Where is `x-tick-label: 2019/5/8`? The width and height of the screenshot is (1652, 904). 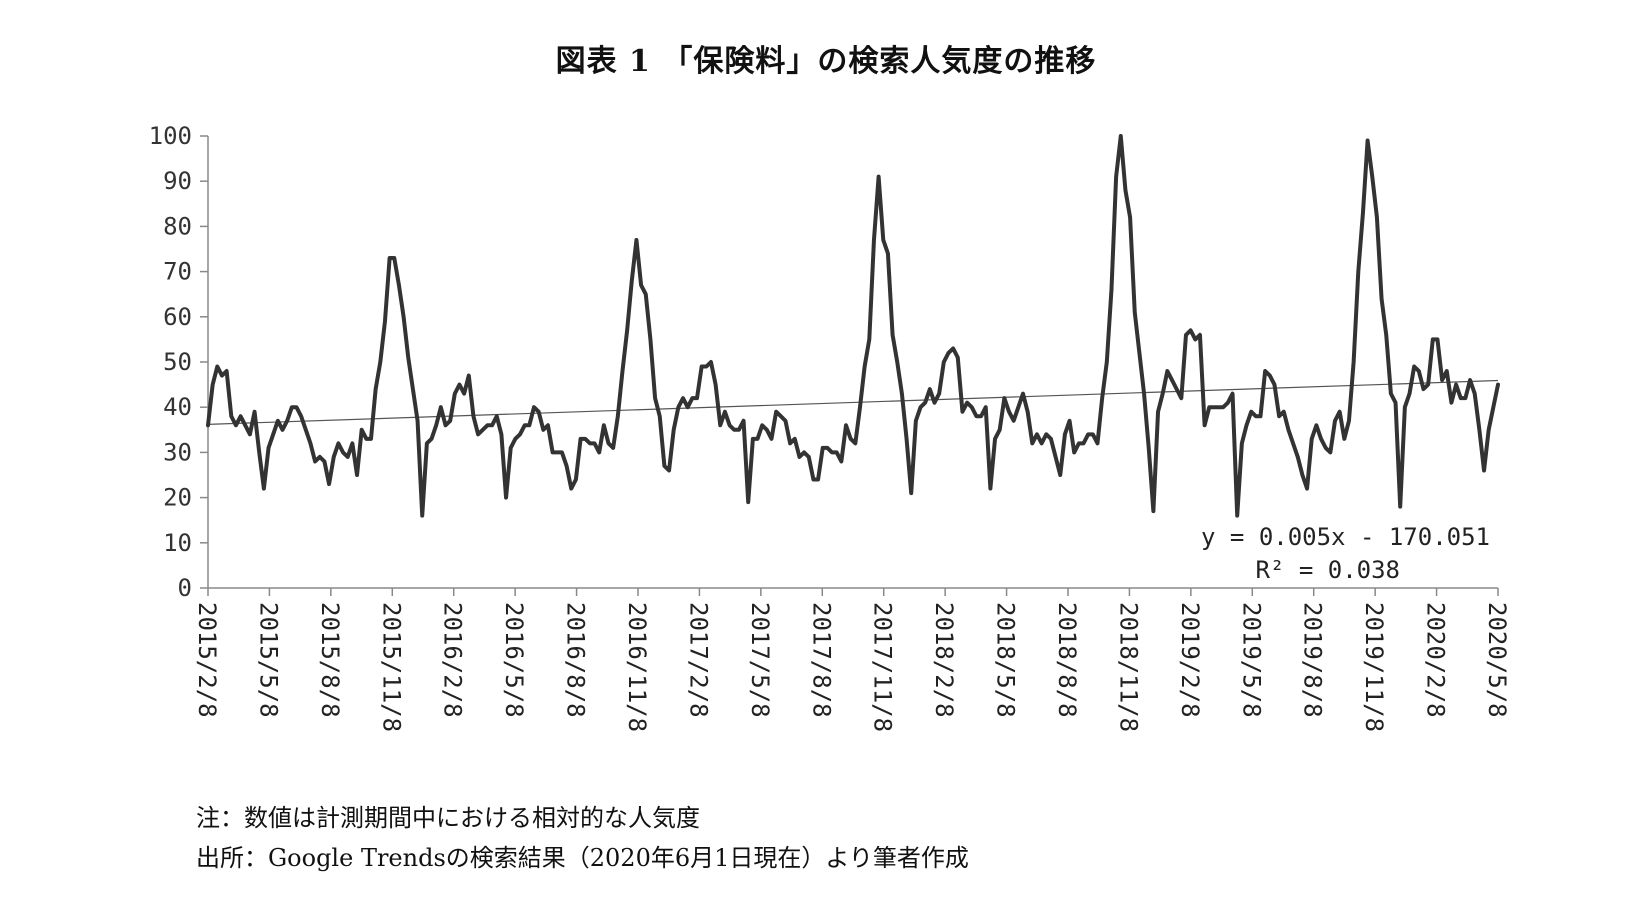 x-tick-label: 2019/5/8 is located at coordinates (1251, 660).